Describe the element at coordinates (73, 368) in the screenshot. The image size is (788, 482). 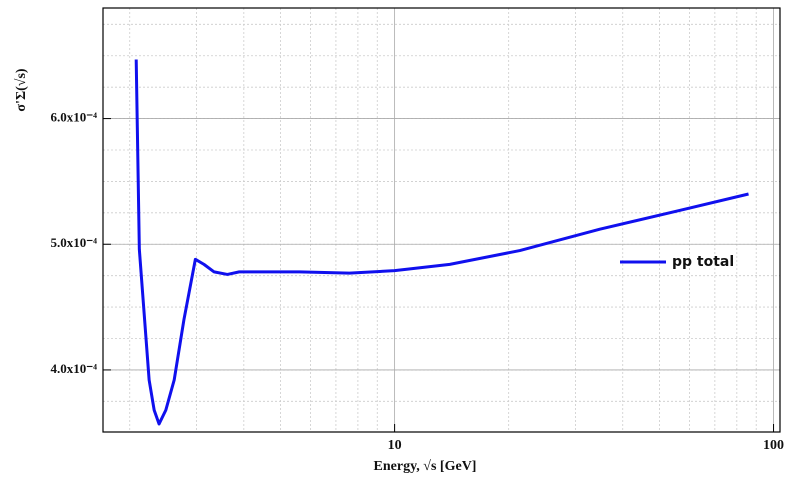
I see `y-tick-label: 4.0x10⁻⁴` at that location.